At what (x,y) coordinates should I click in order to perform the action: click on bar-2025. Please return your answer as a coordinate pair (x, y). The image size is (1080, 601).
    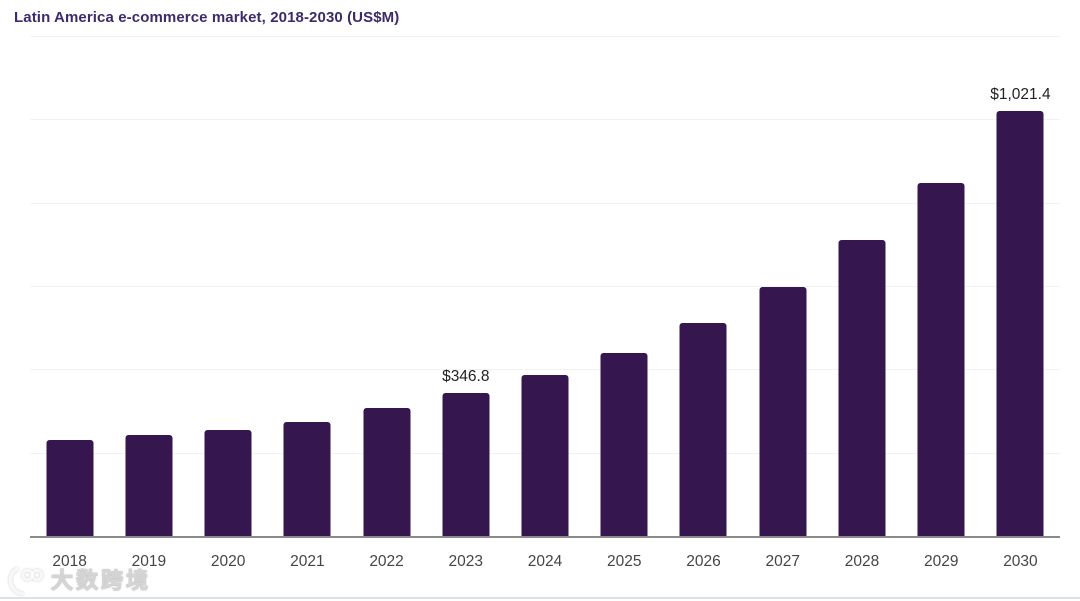
    Looking at the image, I should click on (624, 444).